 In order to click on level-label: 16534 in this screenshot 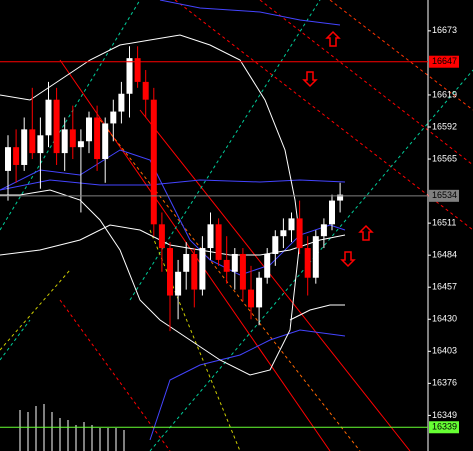, I will do `click(444, 195)`.